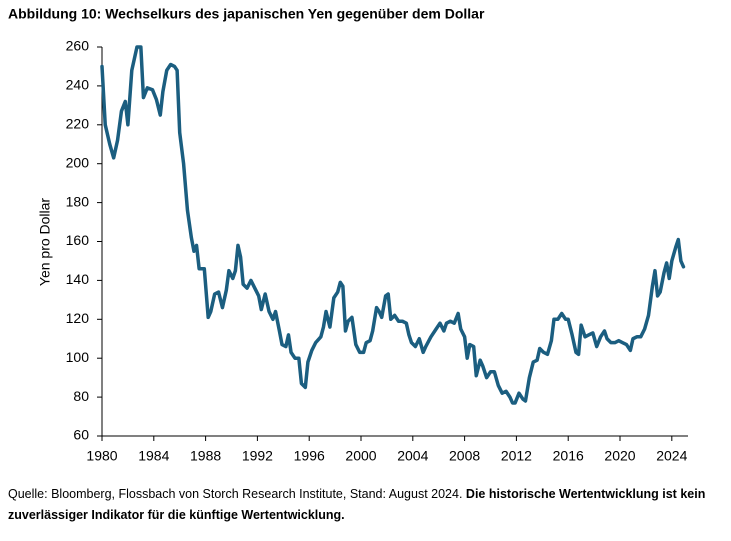  I want to click on x-tick-label: 2008, so click(464, 456).